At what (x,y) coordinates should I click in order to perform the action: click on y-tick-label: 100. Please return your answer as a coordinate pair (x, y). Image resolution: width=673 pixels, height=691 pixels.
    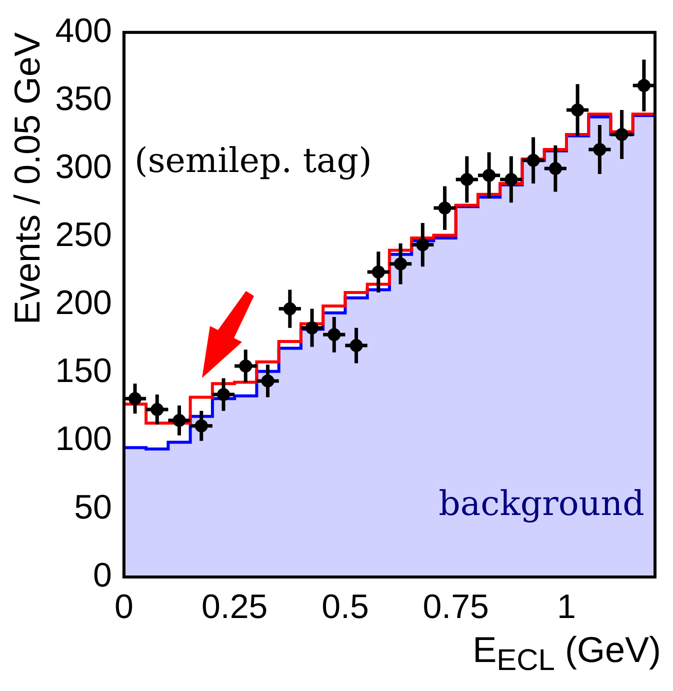
    Looking at the image, I should click on (83, 439).